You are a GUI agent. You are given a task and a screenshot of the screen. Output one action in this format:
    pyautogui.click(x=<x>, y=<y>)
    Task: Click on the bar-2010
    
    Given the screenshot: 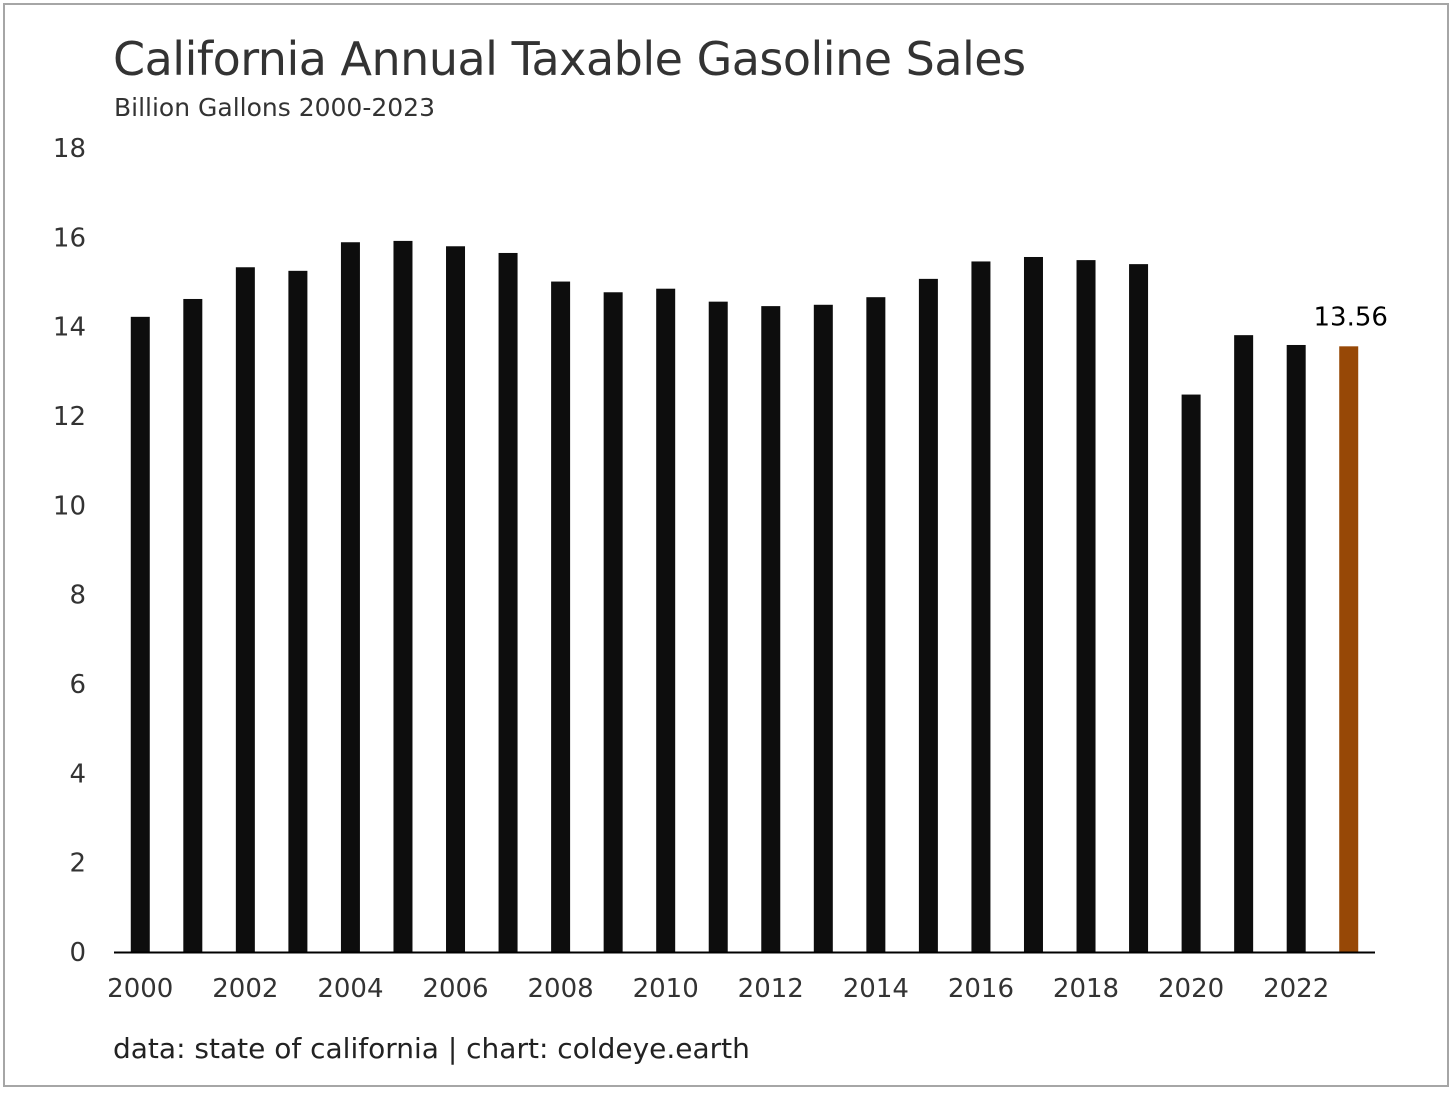 What is the action you would take?
    pyautogui.click(x=666, y=620)
    